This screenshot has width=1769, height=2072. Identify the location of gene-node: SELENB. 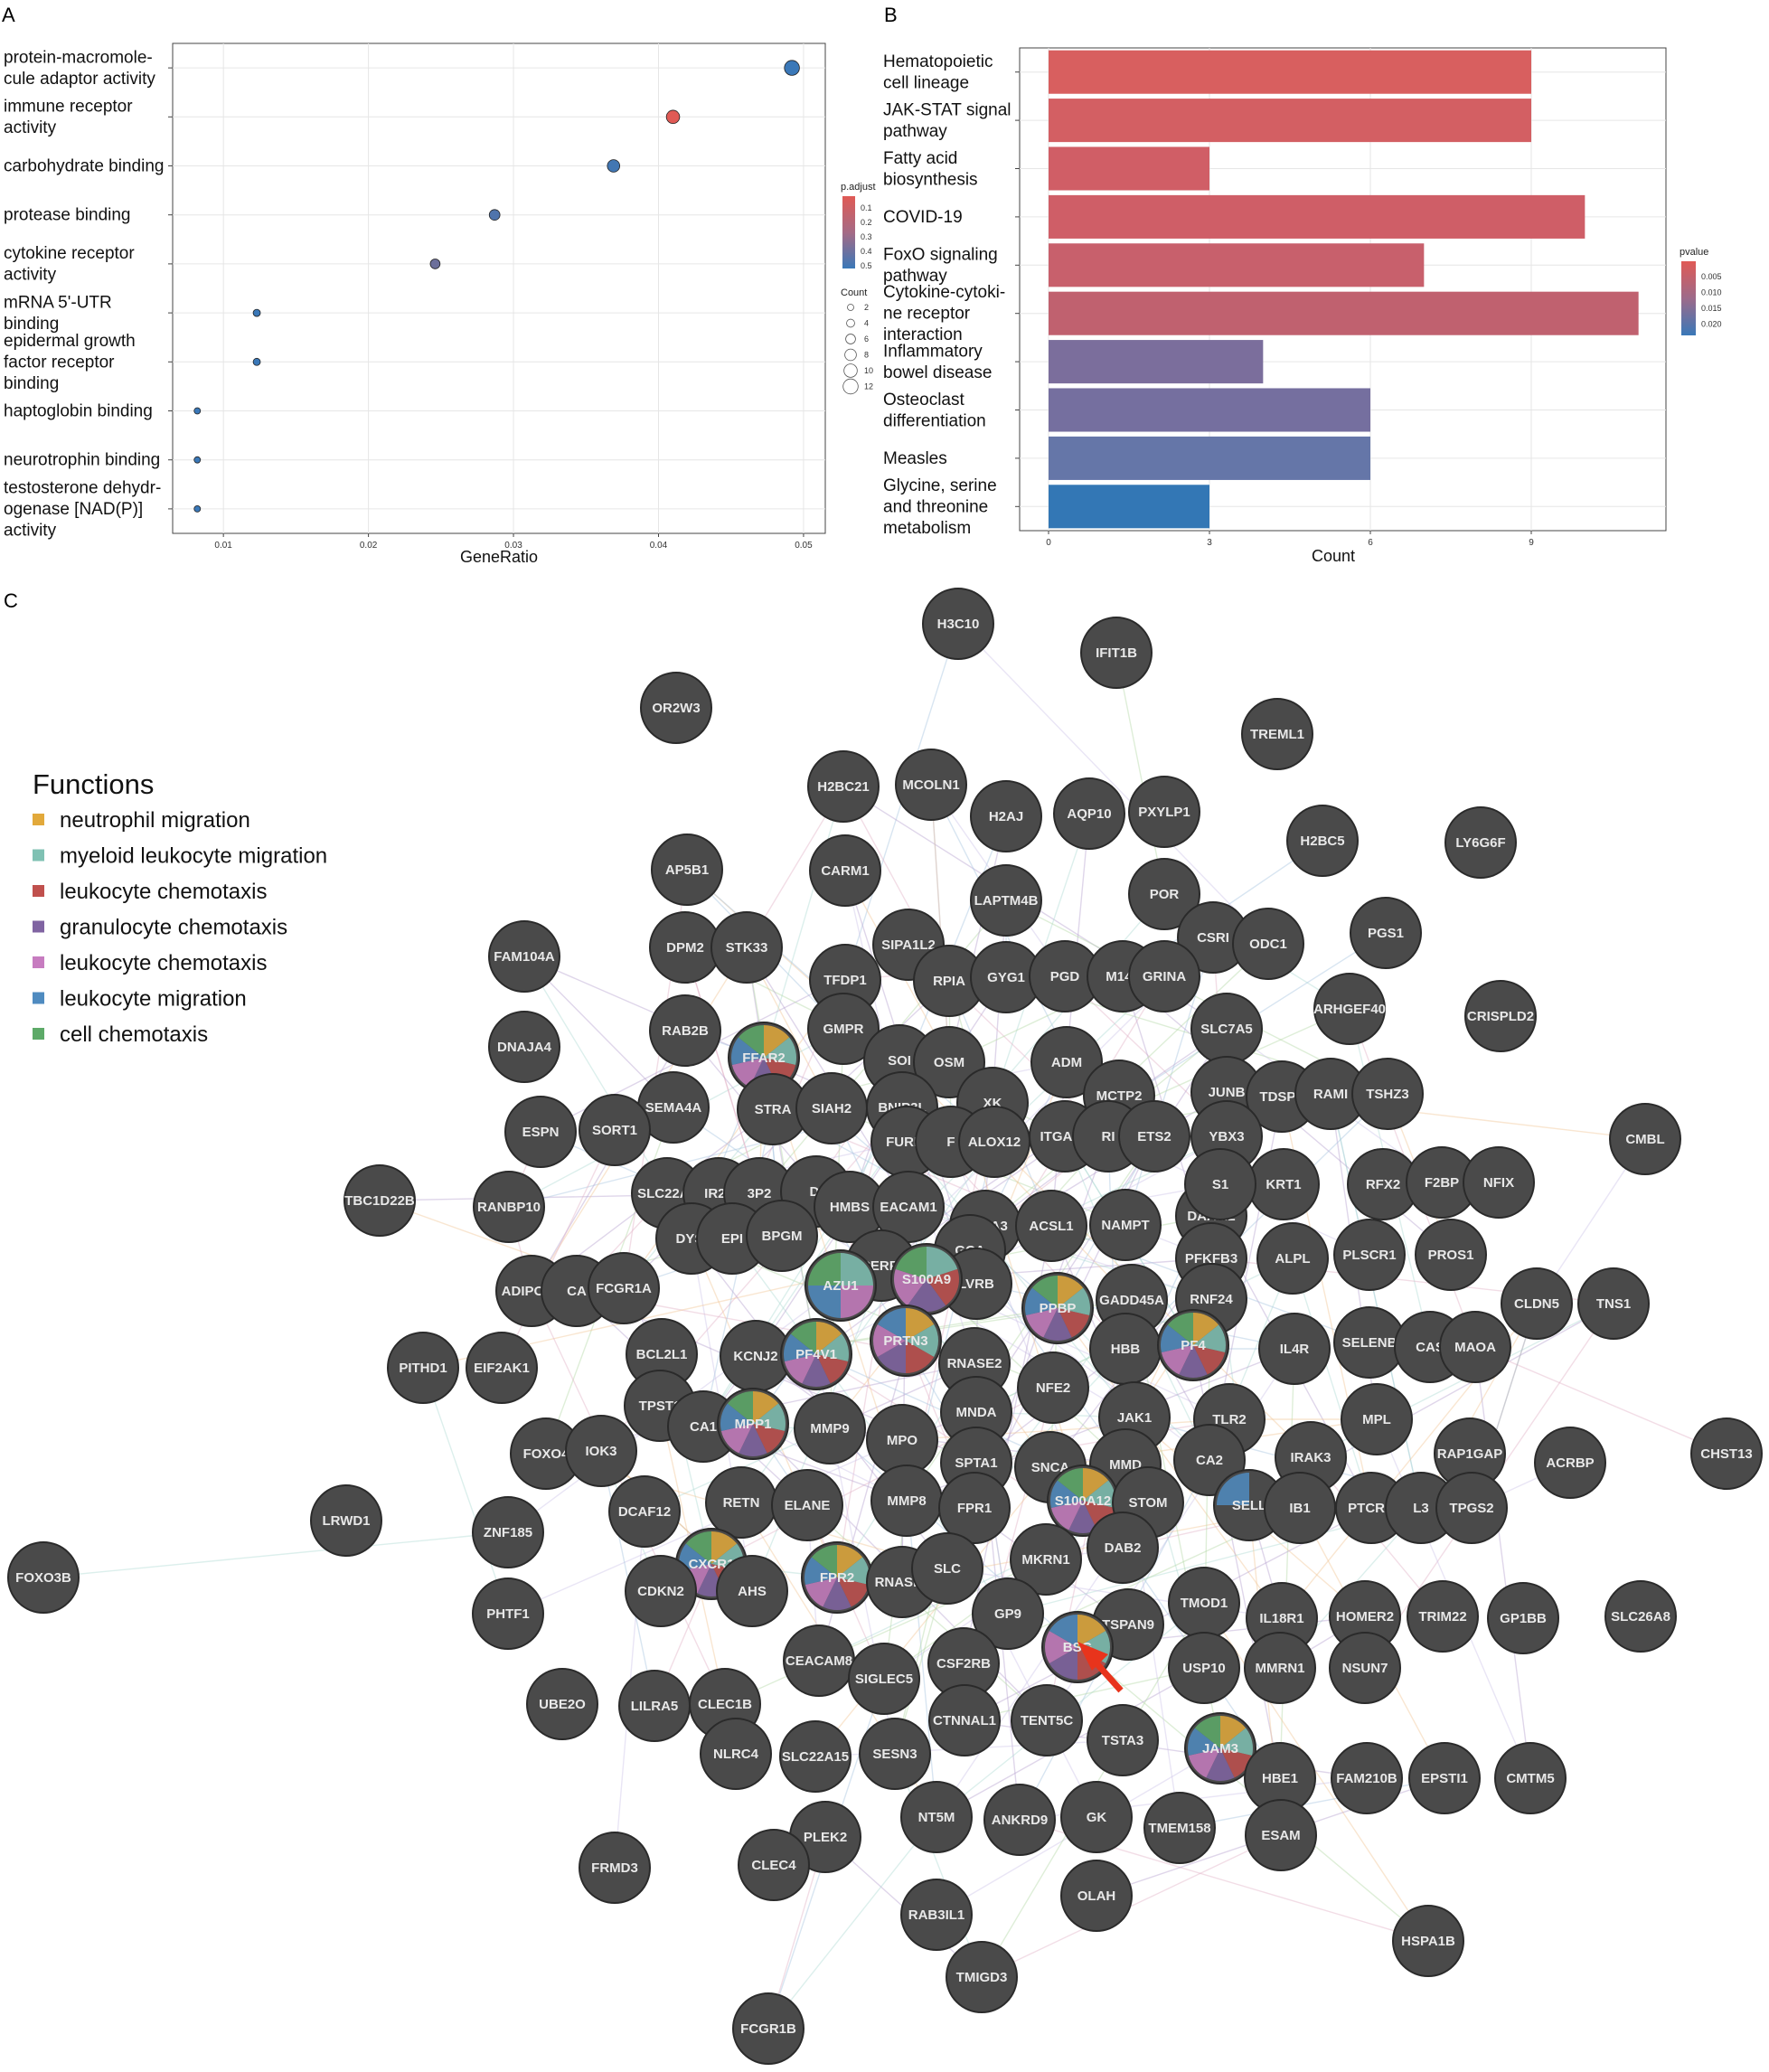
(1369, 1342).